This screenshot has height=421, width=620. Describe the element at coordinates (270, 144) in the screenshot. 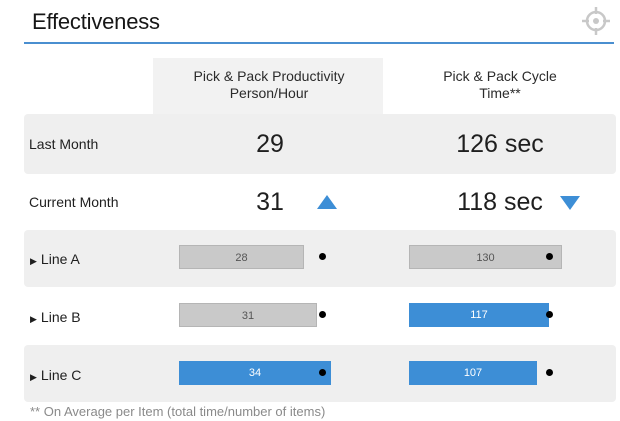

I see `last-month-productivity-value: 29` at that location.